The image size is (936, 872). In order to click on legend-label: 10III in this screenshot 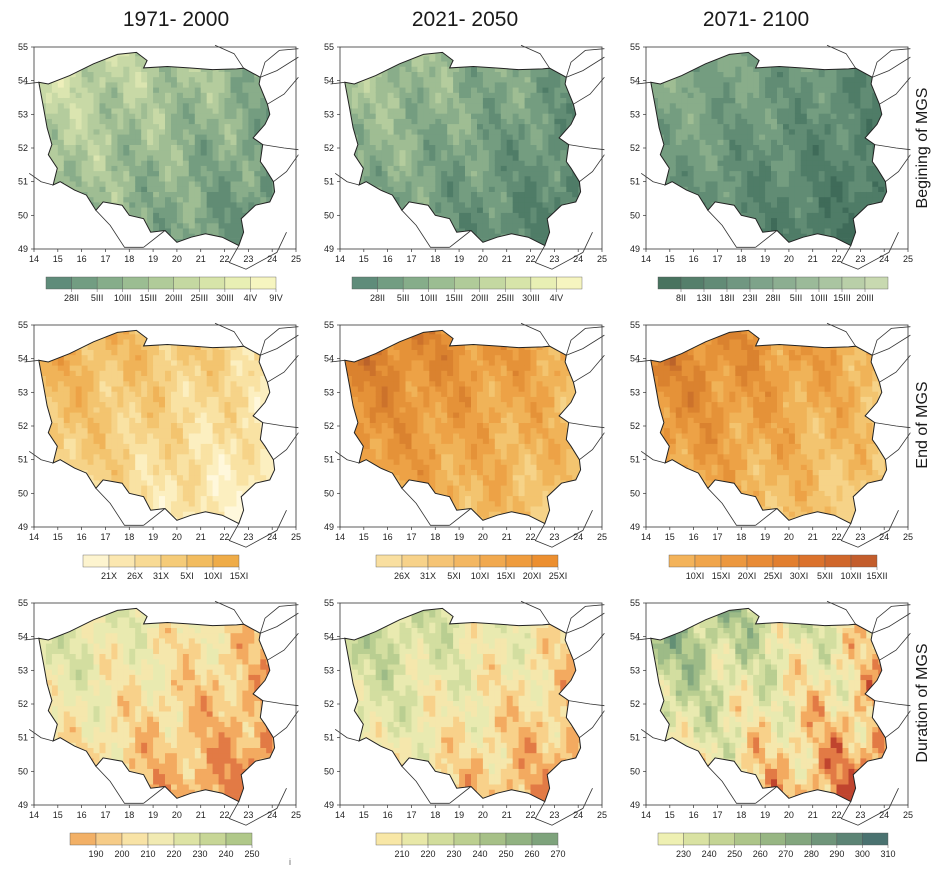, I will do `click(123, 298)`.